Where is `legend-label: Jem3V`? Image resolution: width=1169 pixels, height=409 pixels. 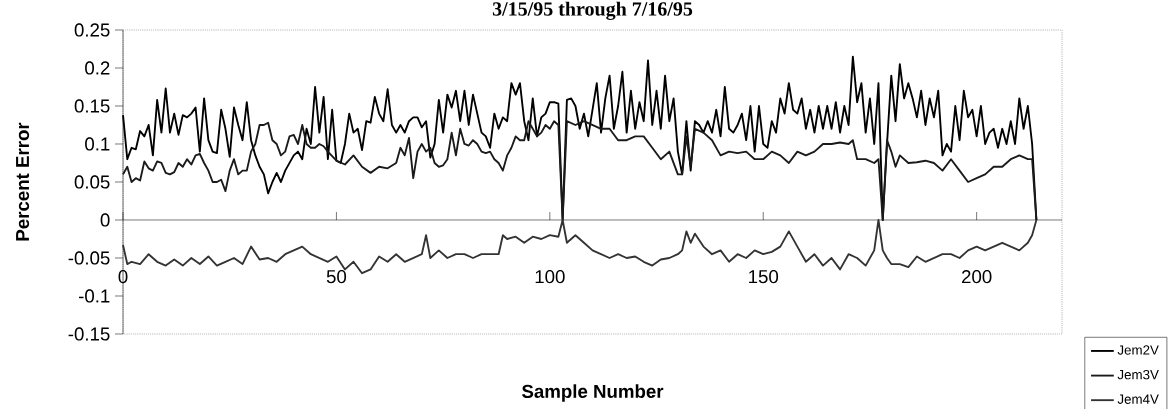 legend-label: Jem3V is located at coordinates (1138, 374).